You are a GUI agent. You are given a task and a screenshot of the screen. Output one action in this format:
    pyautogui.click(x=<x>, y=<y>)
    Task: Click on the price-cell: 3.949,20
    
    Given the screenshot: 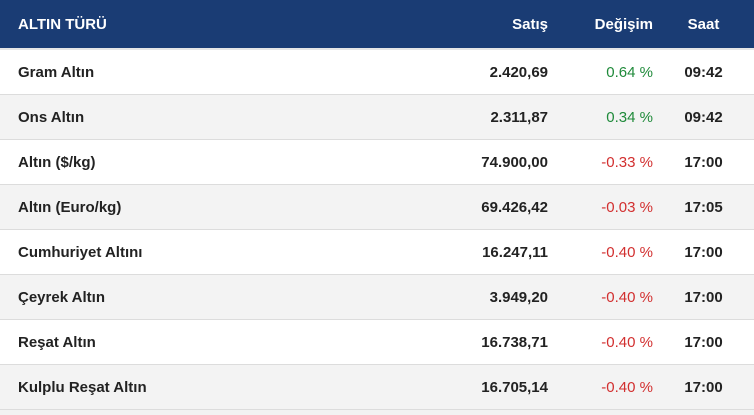 What is the action you would take?
    pyautogui.click(x=493, y=297)
    